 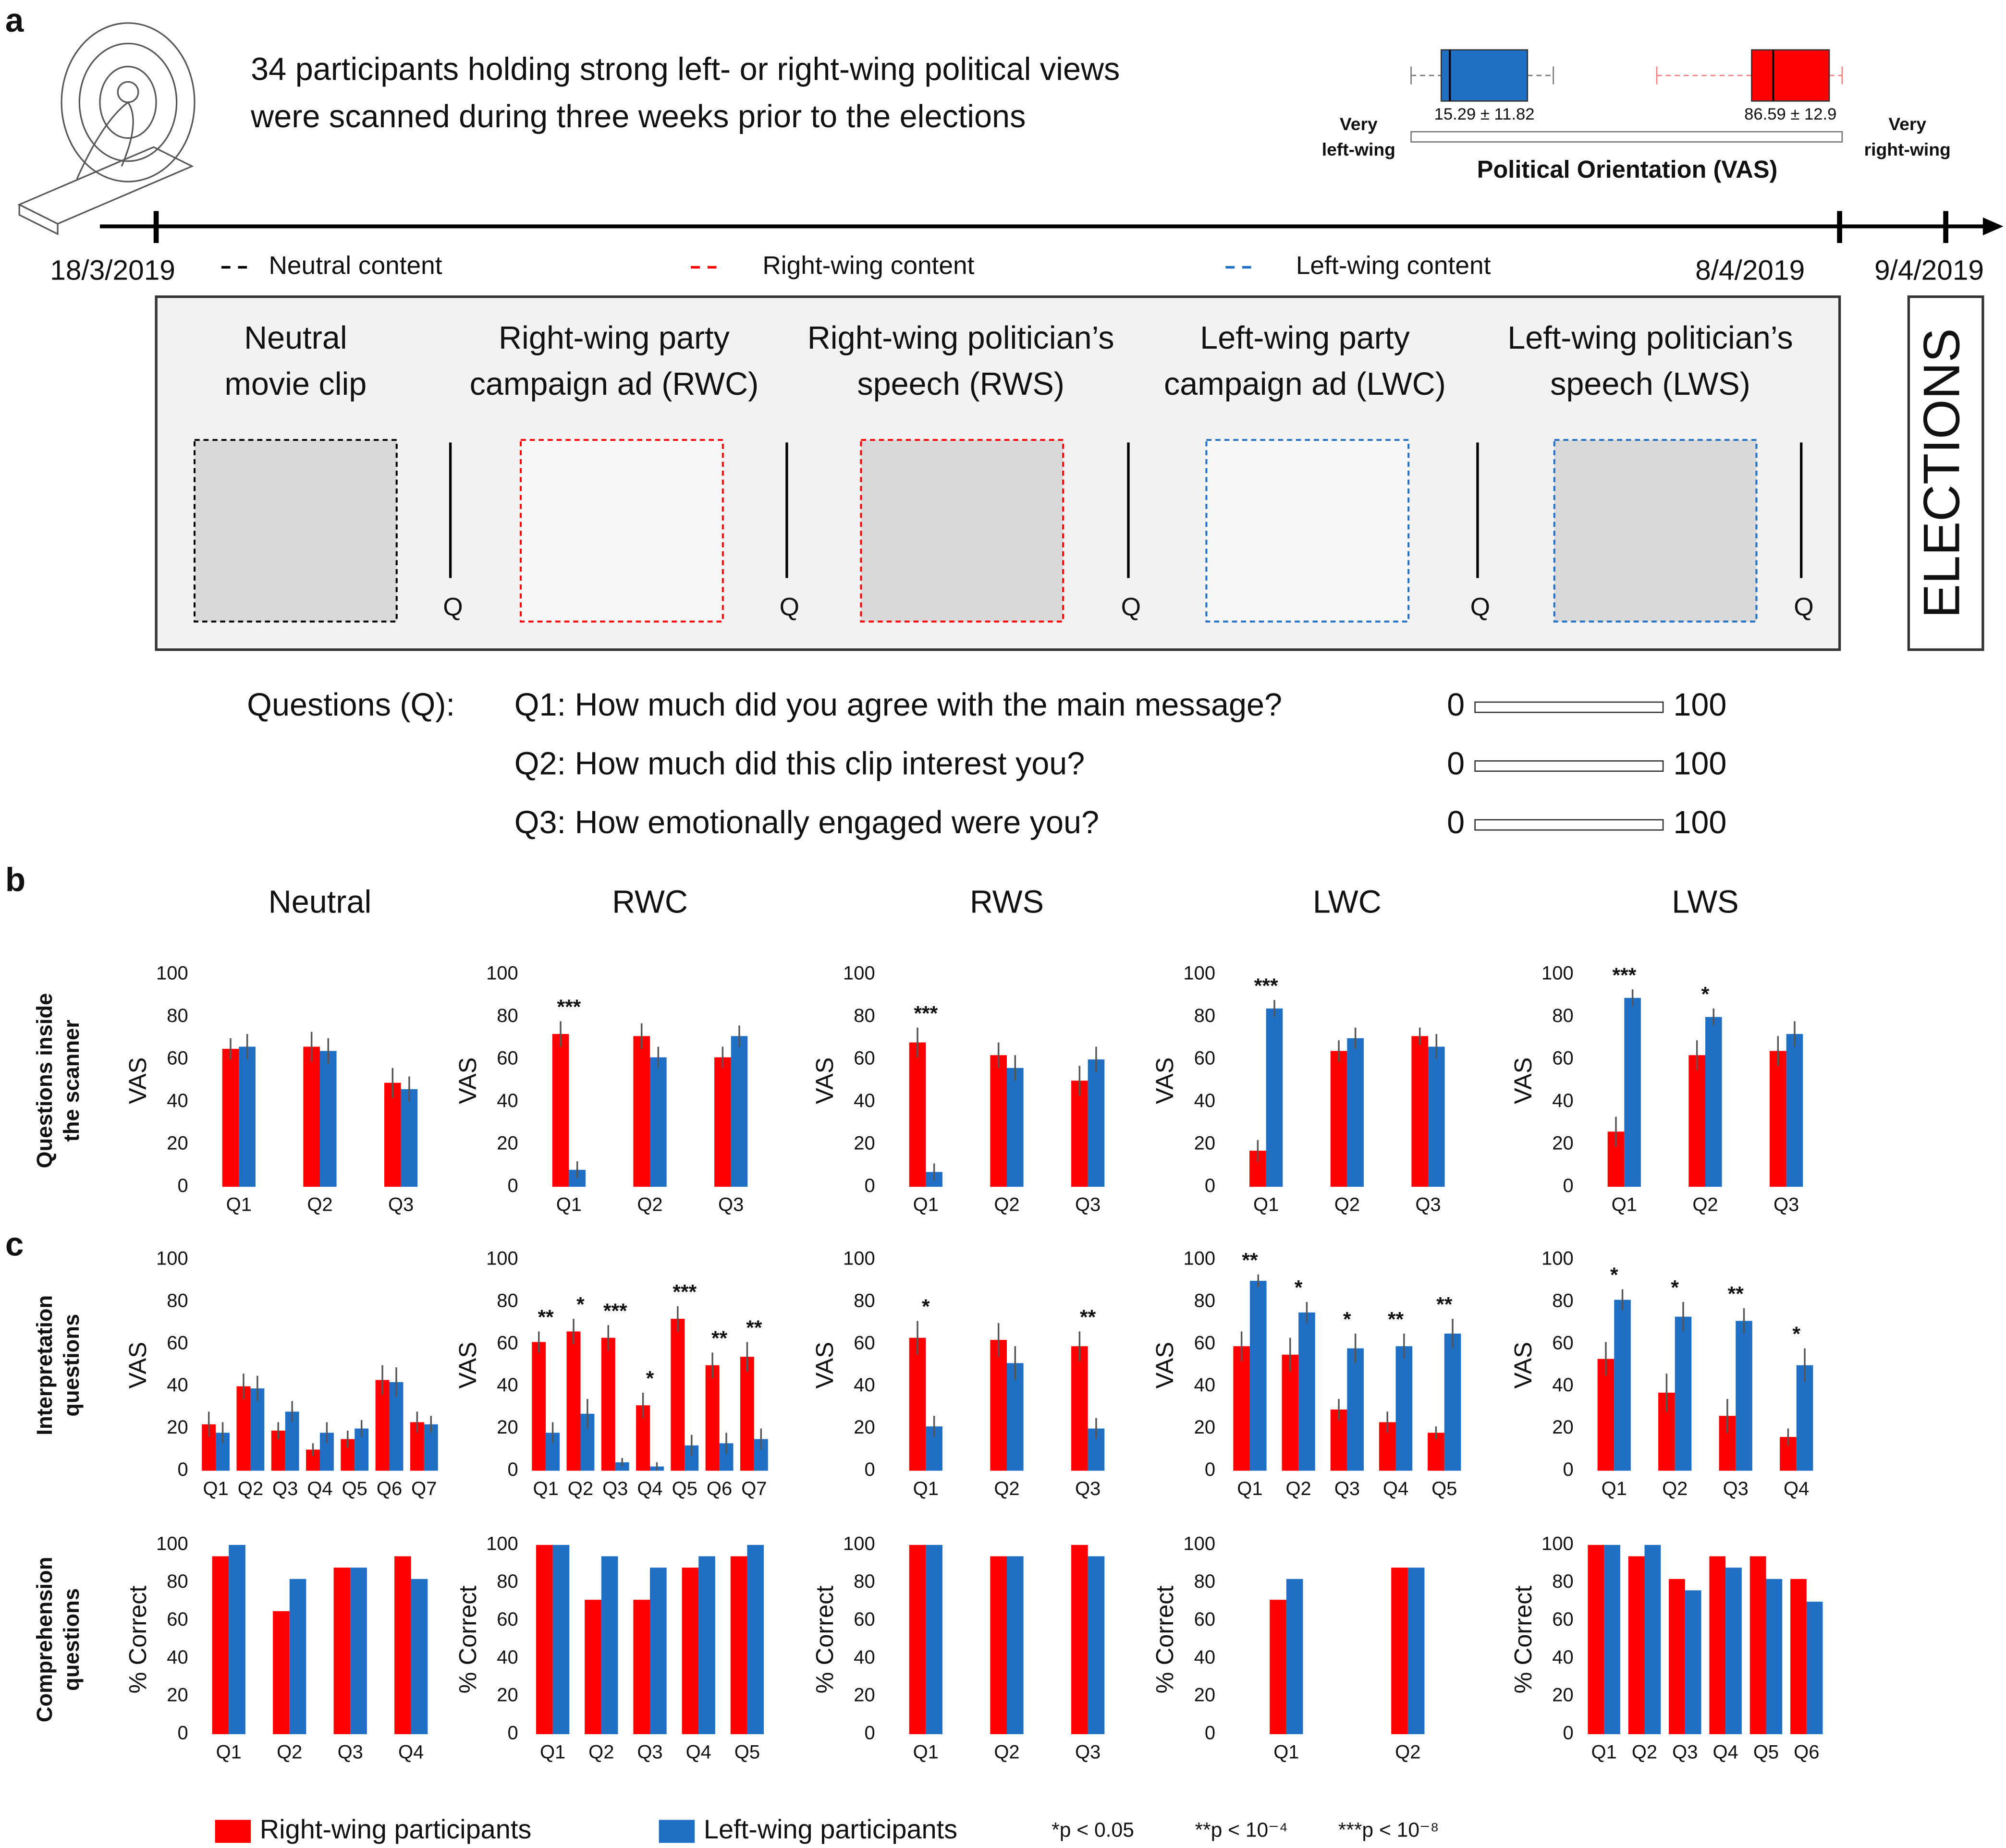 I want to click on questions-label: Questions (Q):, so click(x=351, y=705).